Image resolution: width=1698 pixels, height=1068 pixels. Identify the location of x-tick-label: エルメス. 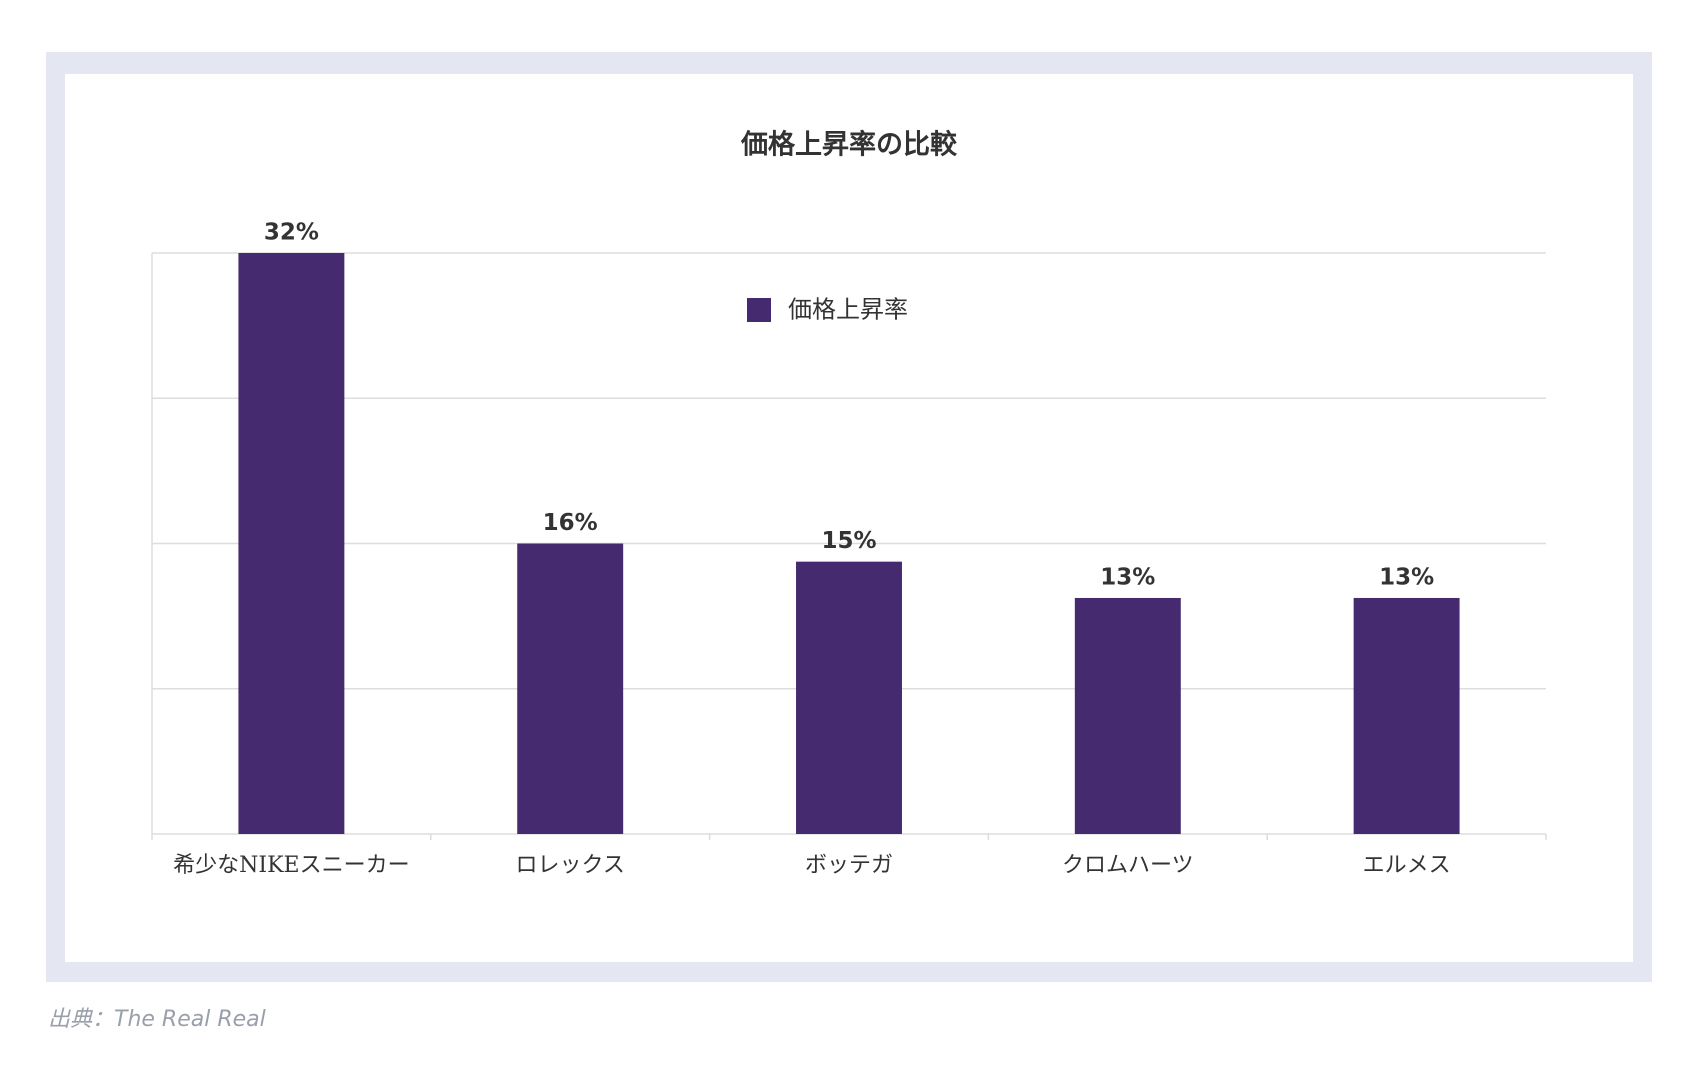
(1407, 865).